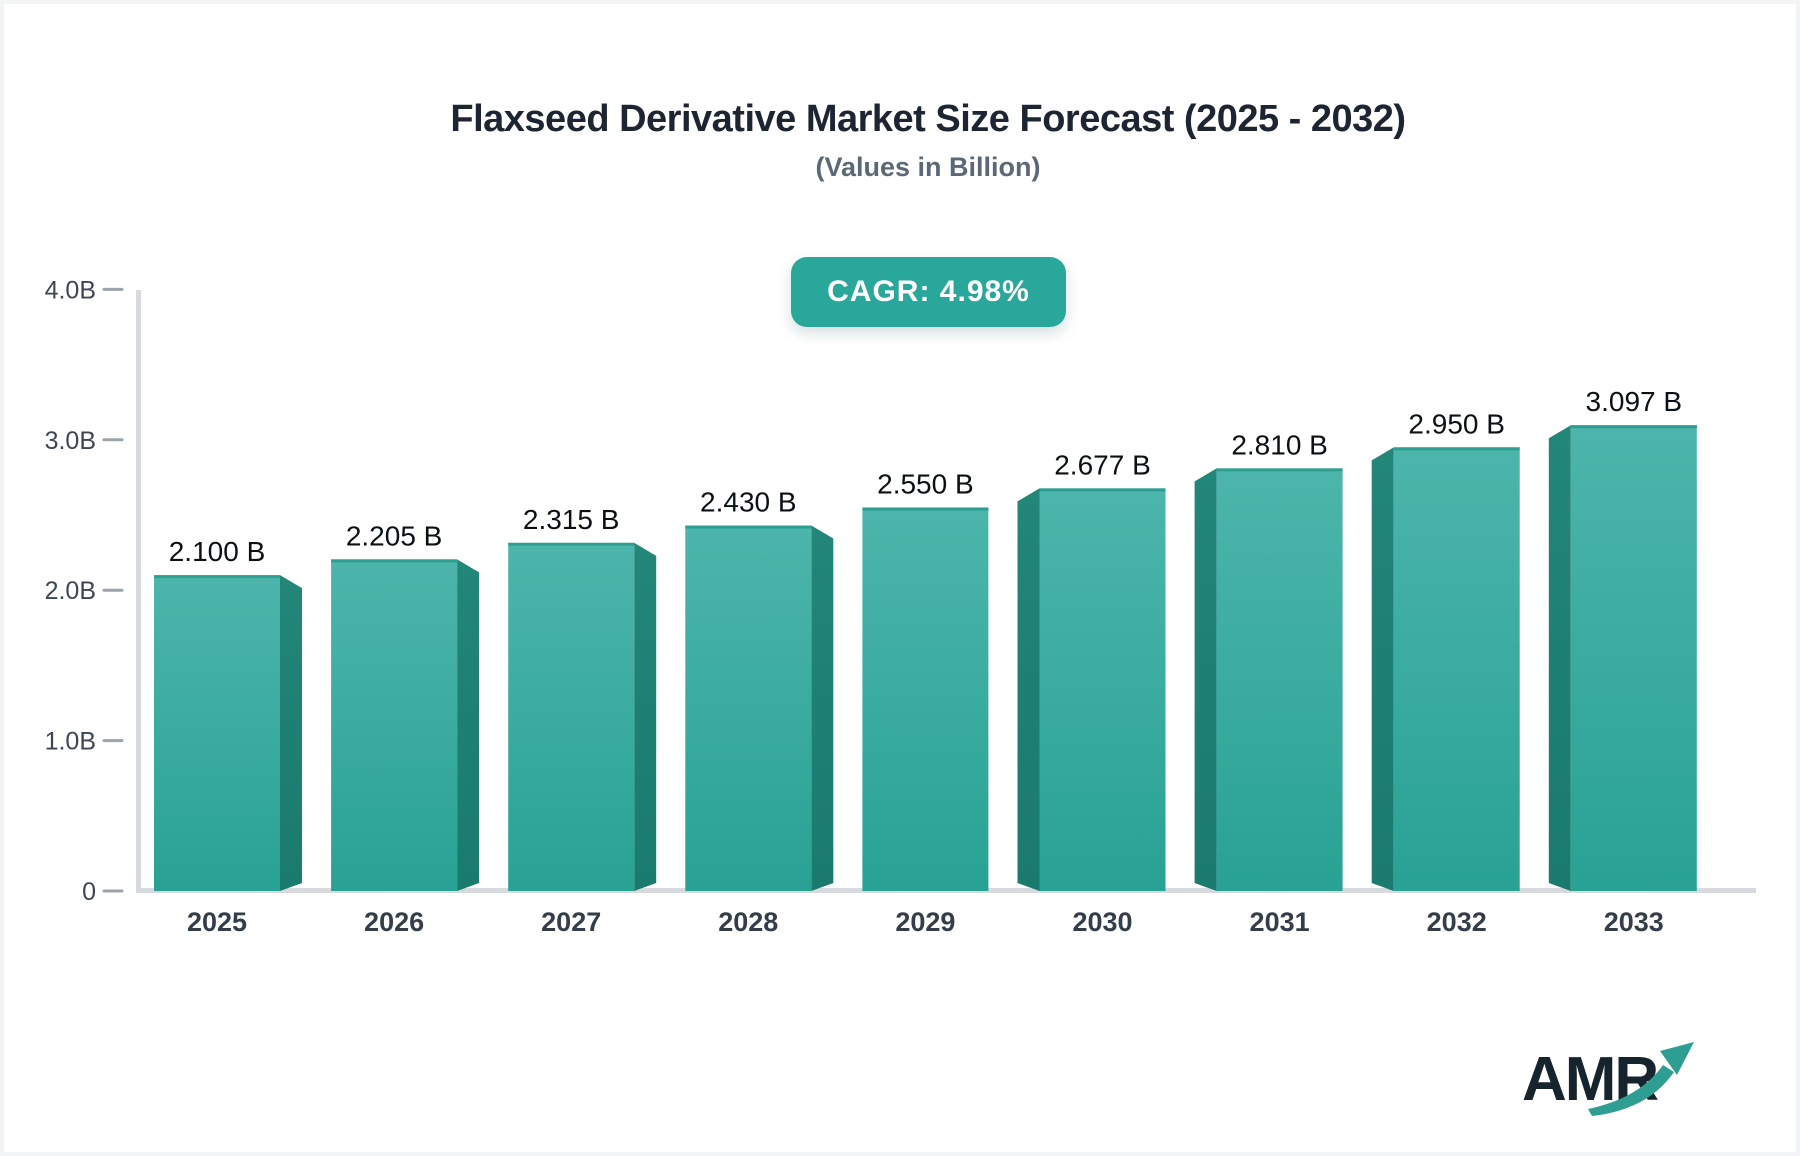 Image resolution: width=1800 pixels, height=1156 pixels. I want to click on amr-logo-arrowhead-icon, so click(1677, 1058).